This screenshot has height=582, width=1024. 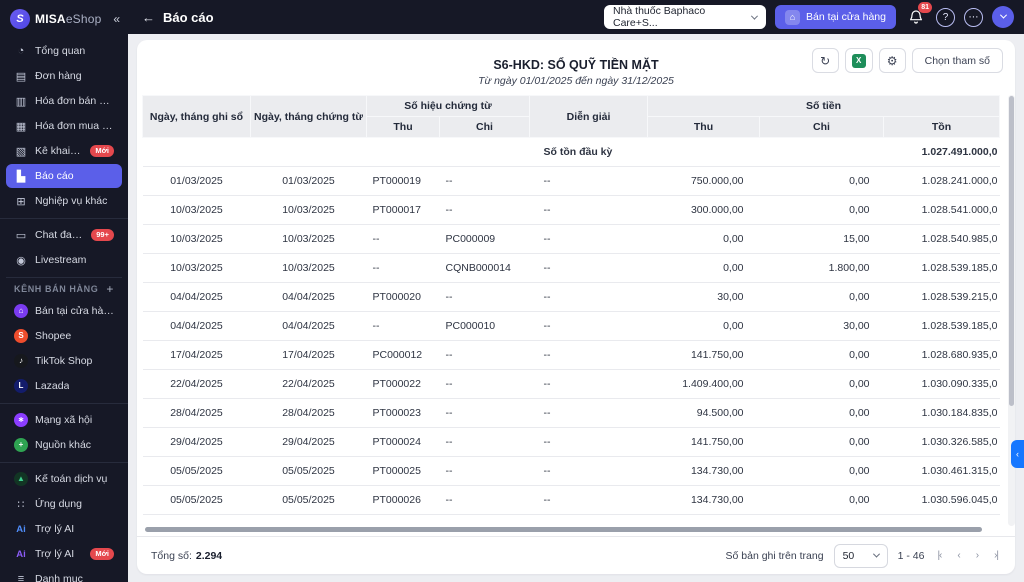 I want to click on chevron-down-icon, so click(x=876, y=554).